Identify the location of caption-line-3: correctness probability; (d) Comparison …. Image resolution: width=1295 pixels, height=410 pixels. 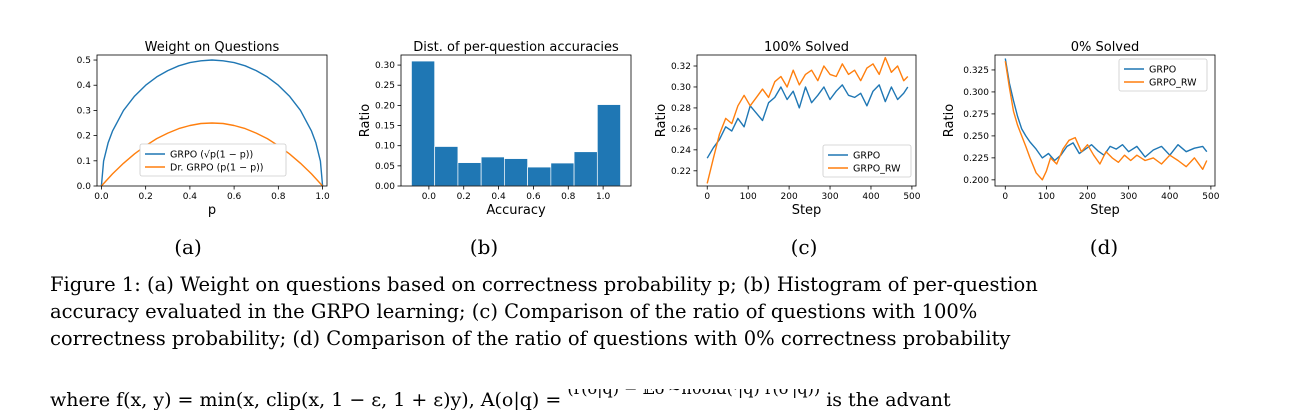
(530, 338).